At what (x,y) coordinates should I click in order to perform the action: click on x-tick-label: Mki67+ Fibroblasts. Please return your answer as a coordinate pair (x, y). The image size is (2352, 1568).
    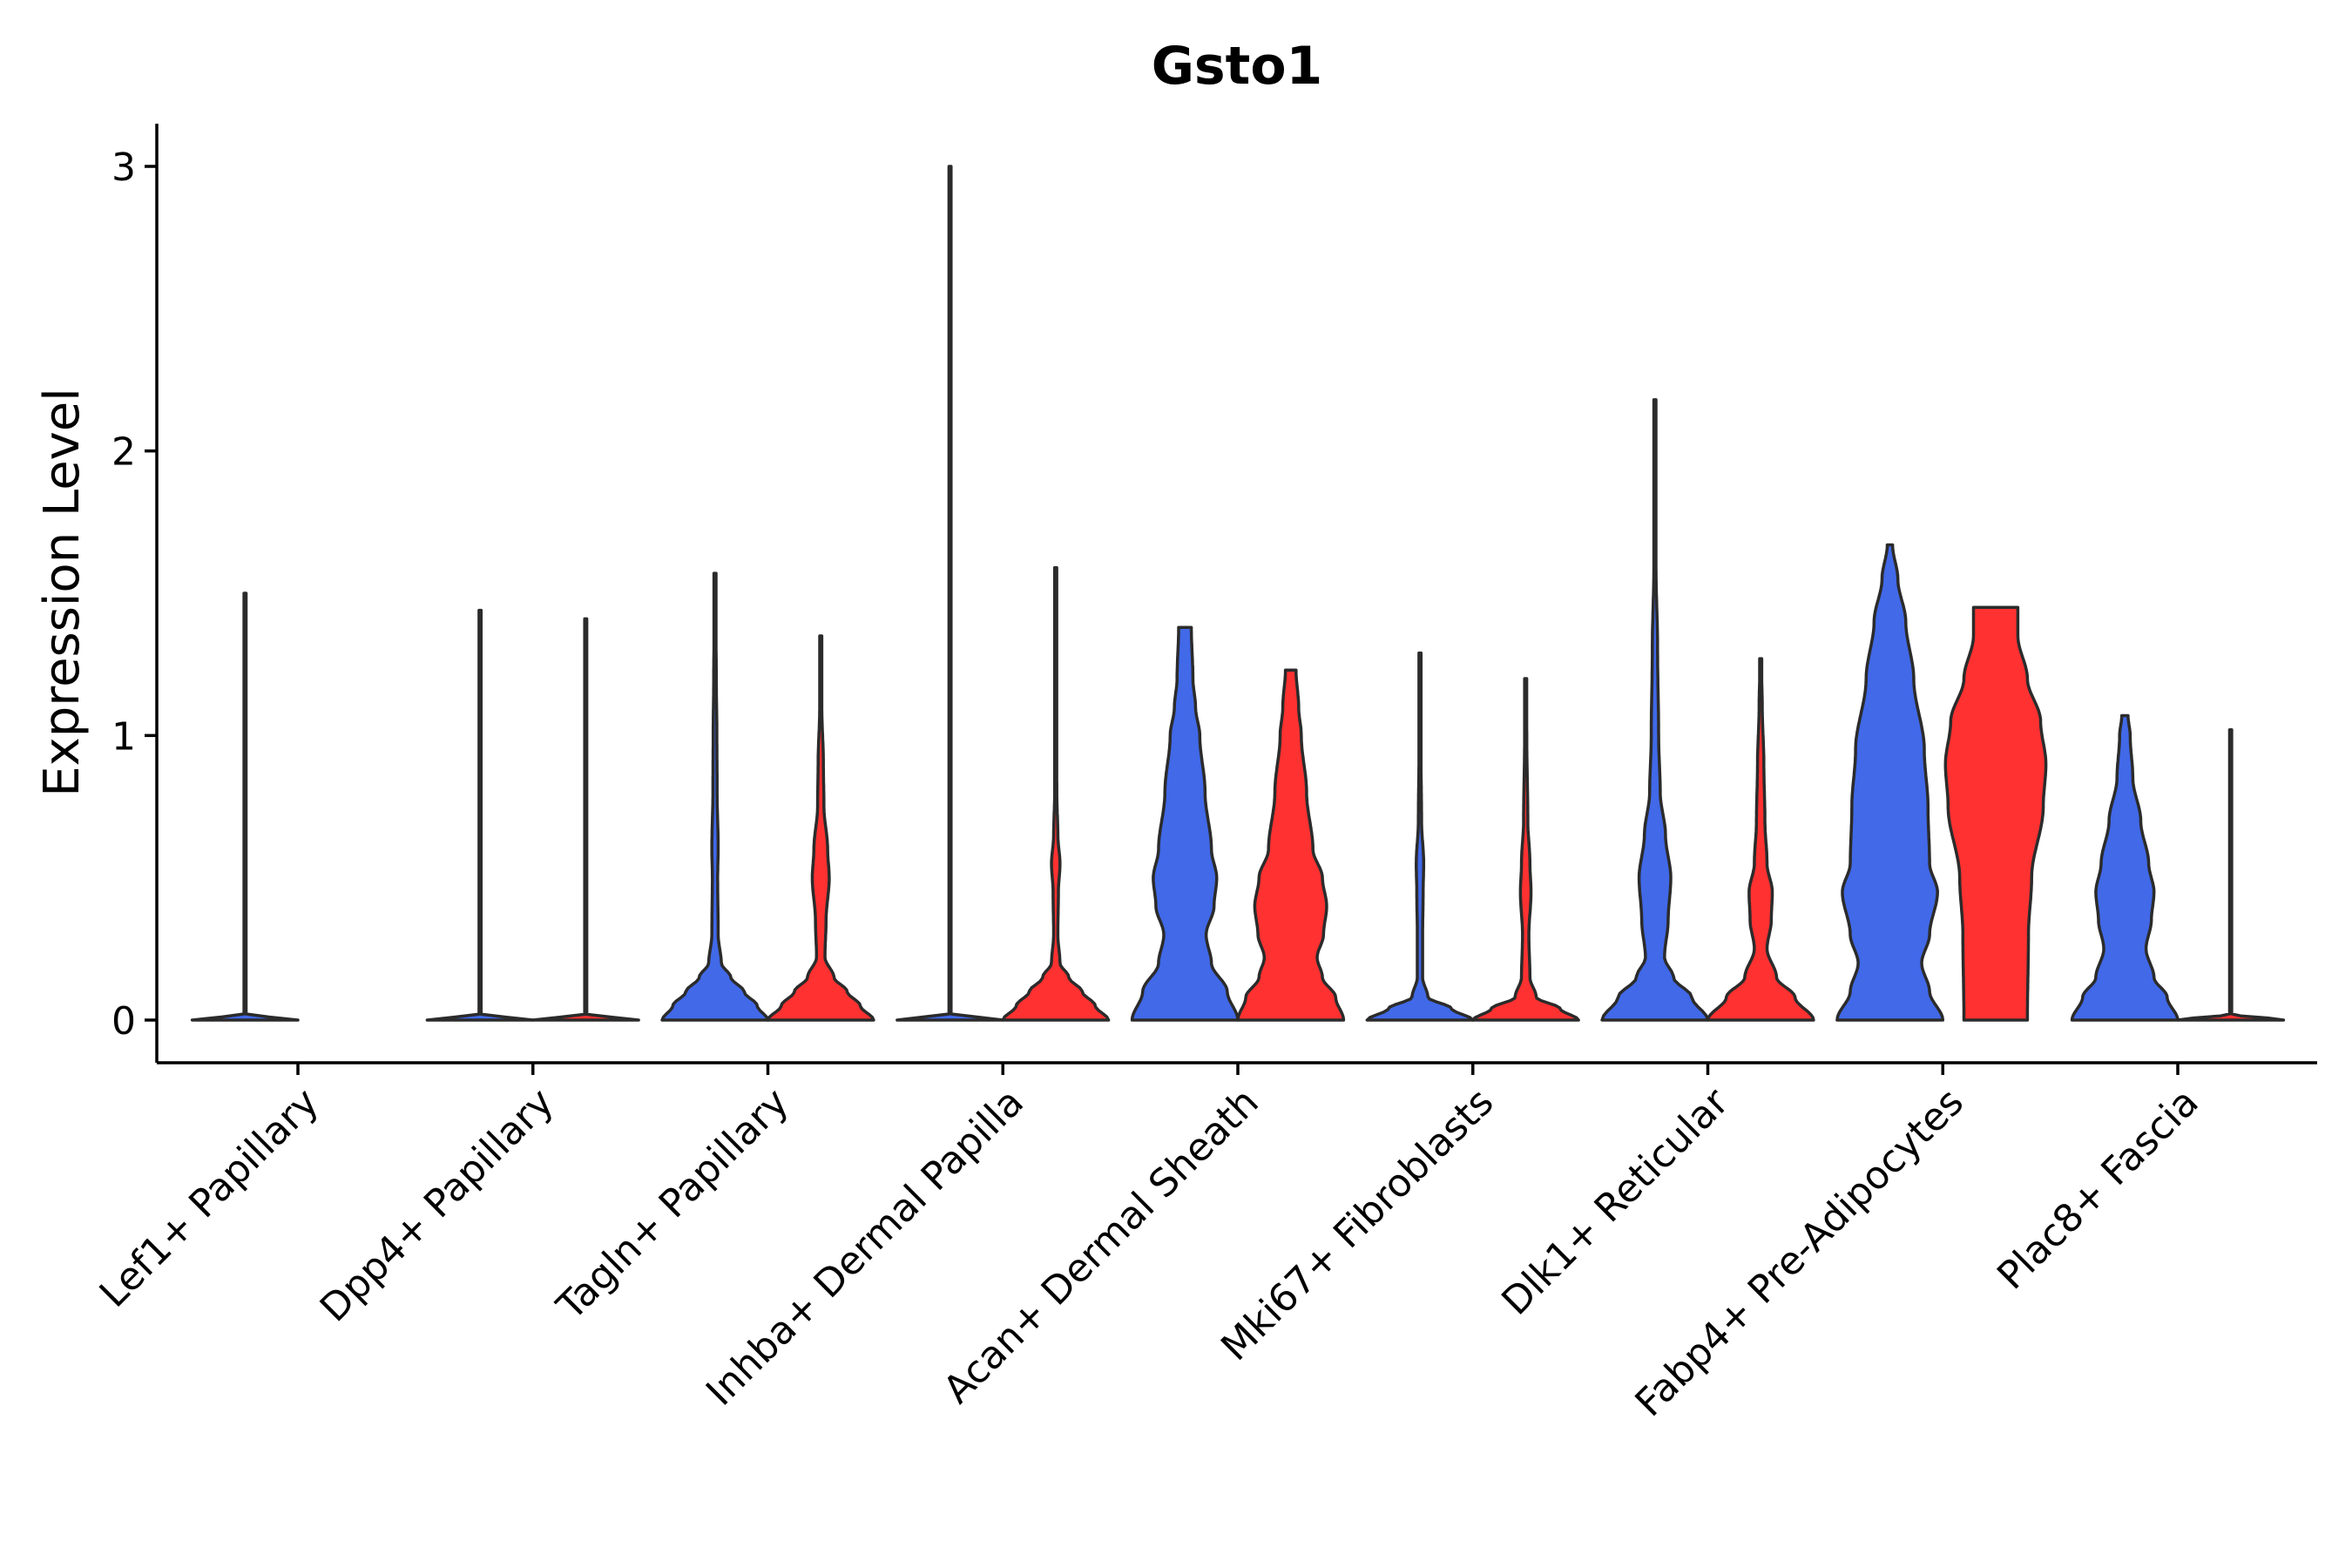
    Looking at the image, I should click on (1358, 1224).